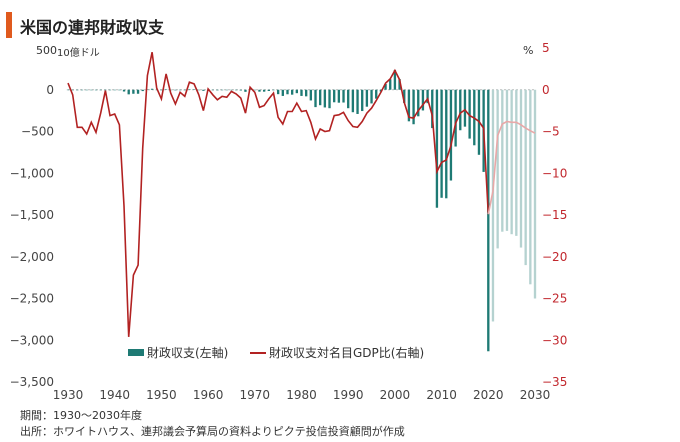 This screenshot has width=680, height=442. What do you see at coordinates (110, 90) in the screenshot?
I see `bar-1939` at bounding box center [110, 90].